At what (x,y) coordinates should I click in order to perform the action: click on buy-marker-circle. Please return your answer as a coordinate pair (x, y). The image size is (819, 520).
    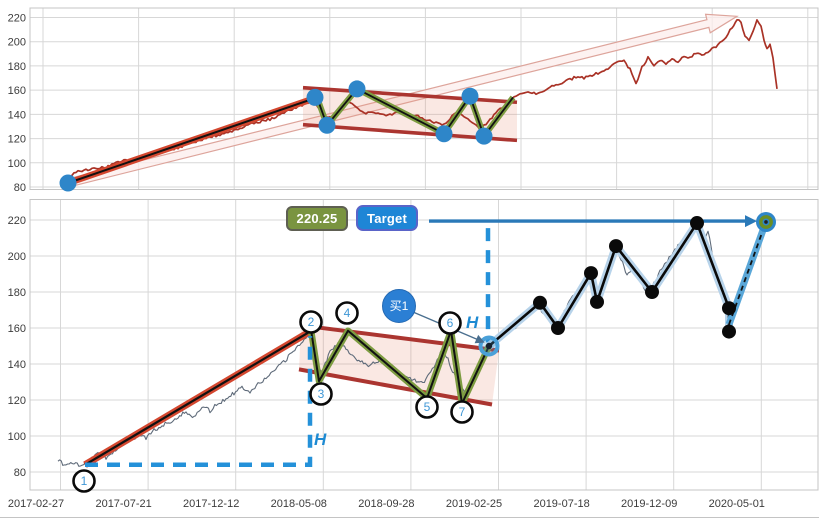
    Looking at the image, I should click on (399, 306).